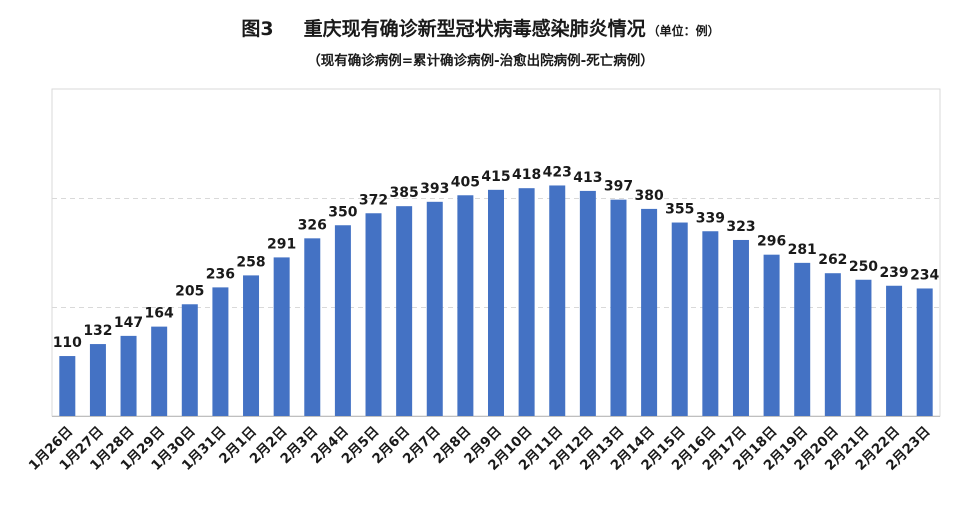 The width and height of the screenshot is (961, 511). I want to click on data-label: 397, so click(618, 187).